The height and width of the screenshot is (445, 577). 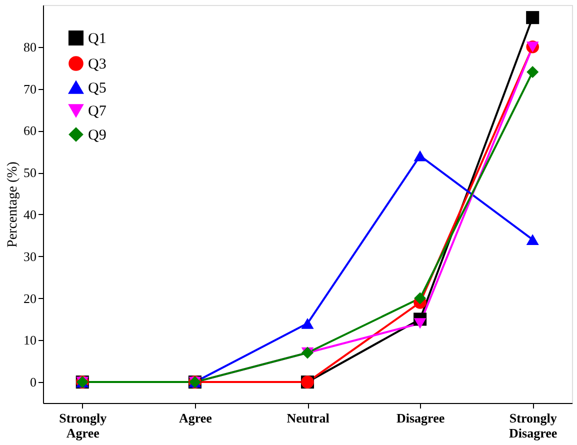 I want to click on x-tick-label: Strongly Agree, so click(x=83, y=425).